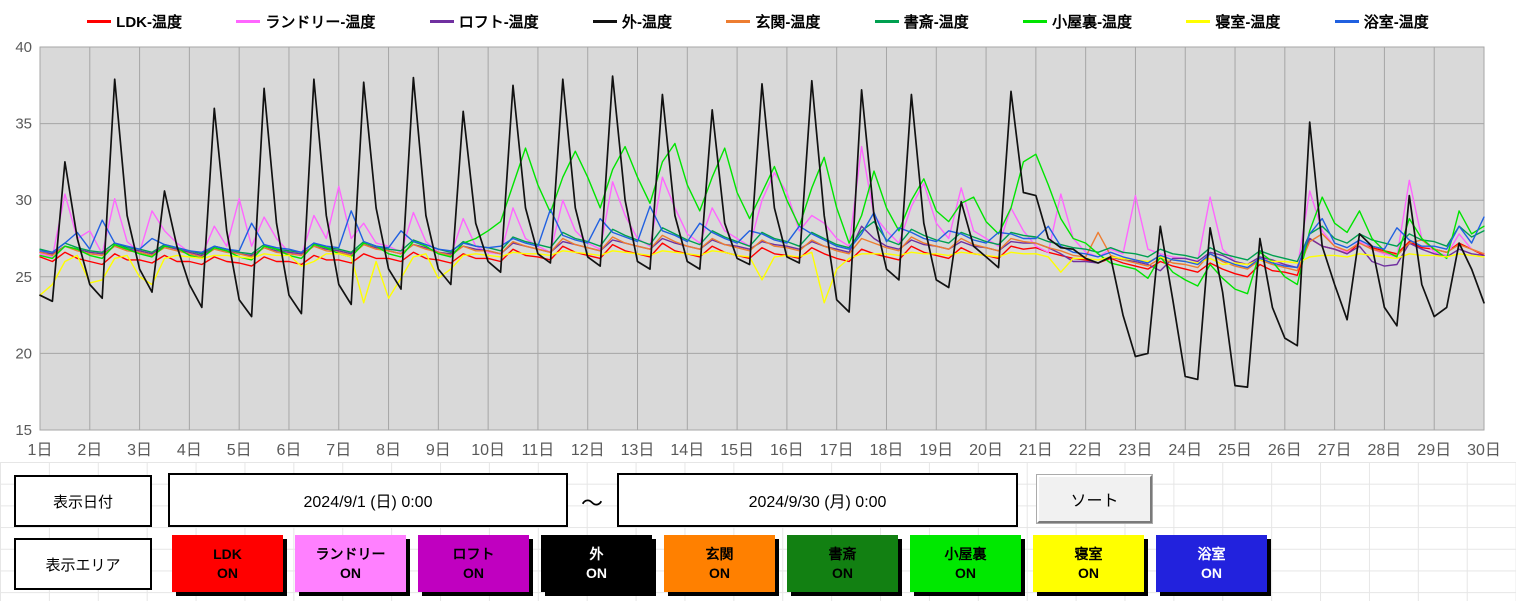  What do you see at coordinates (1285, 450) in the screenshot?
I see `x-axis-tick-label: 26日` at bounding box center [1285, 450].